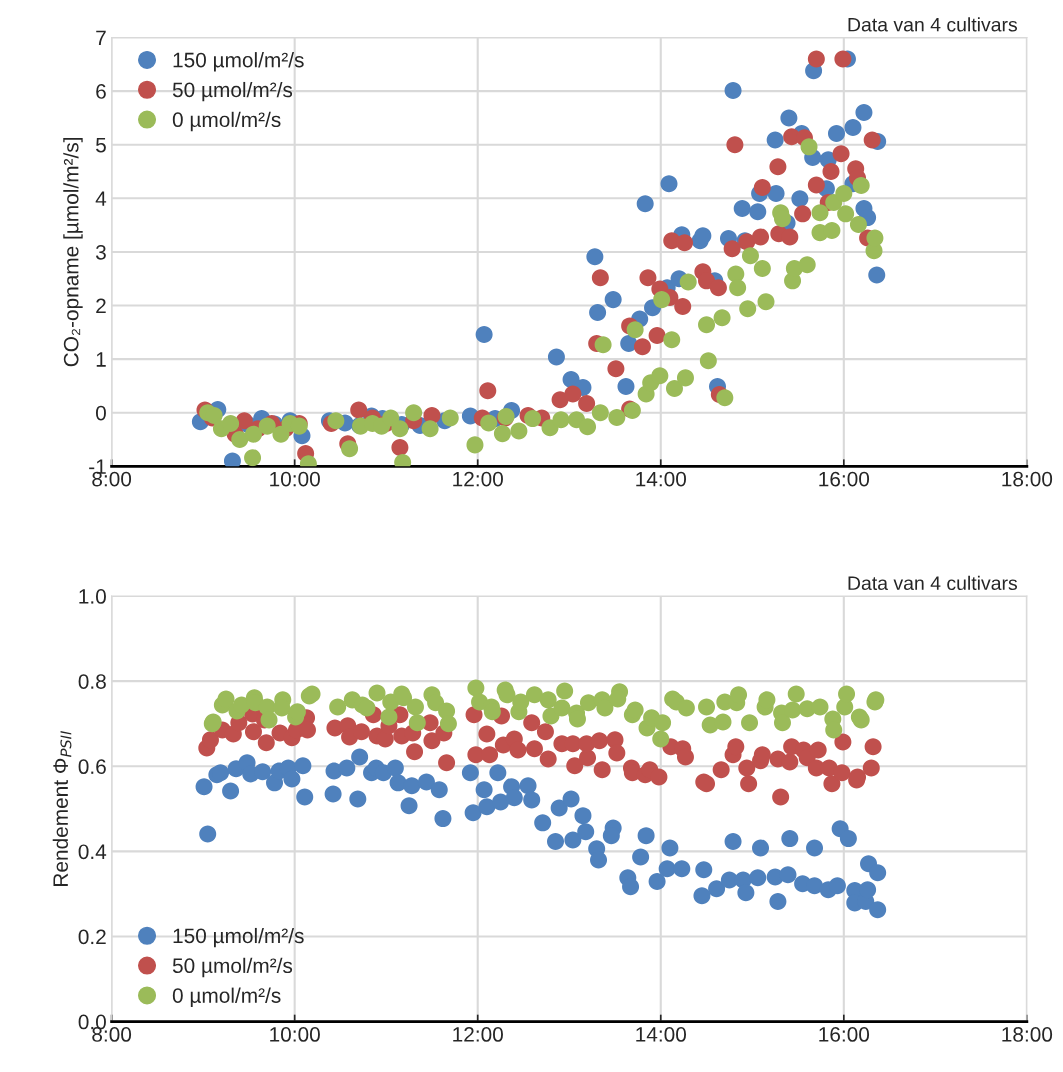 Image resolution: width=1063 pixels, height=1072 pixels. I want to click on y-tick-label: 5, so click(101, 145).